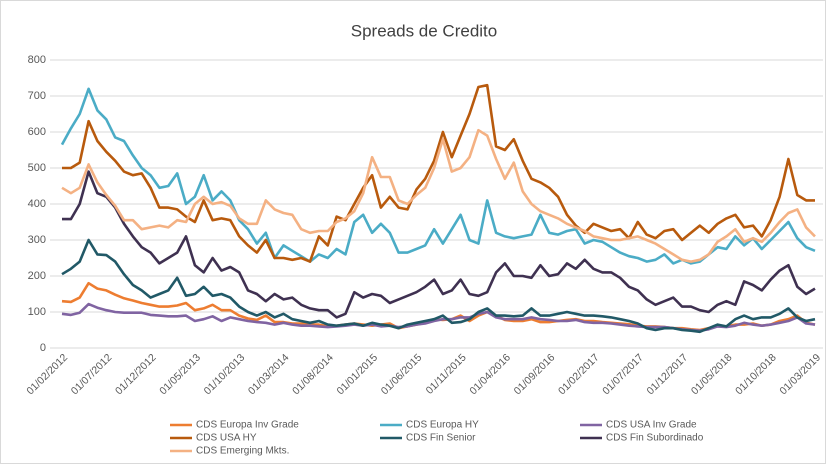  Describe the element at coordinates (441, 438) in the screenshot. I see `legend-label: CDS Fin Senior` at that location.